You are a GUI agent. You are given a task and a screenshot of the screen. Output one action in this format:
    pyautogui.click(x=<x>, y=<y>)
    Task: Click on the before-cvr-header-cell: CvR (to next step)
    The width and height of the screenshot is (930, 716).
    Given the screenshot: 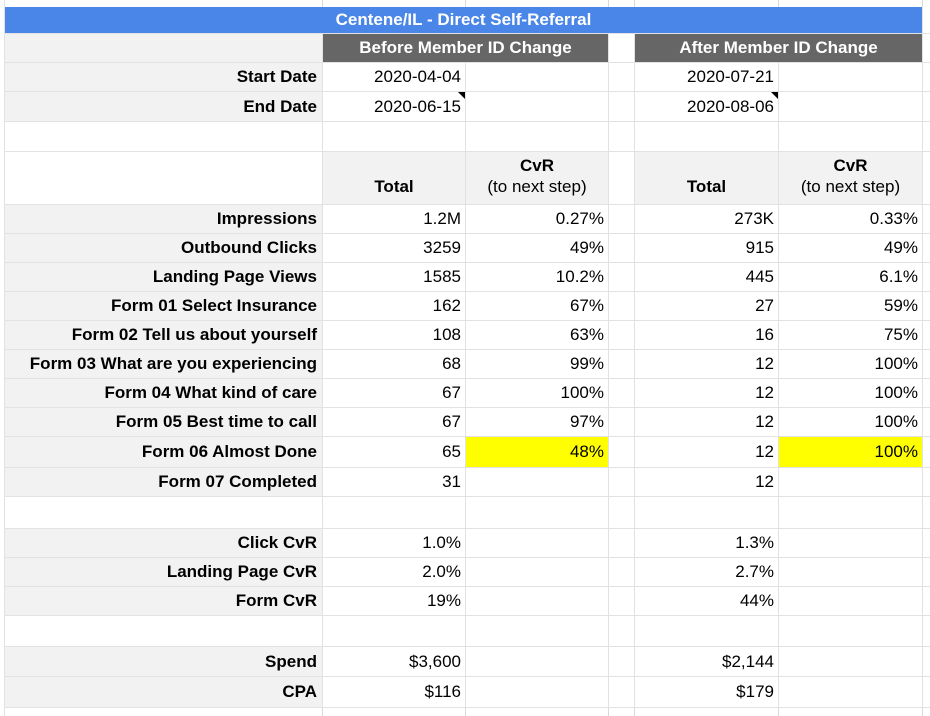 What is the action you would take?
    pyautogui.click(x=537, y=178)
    